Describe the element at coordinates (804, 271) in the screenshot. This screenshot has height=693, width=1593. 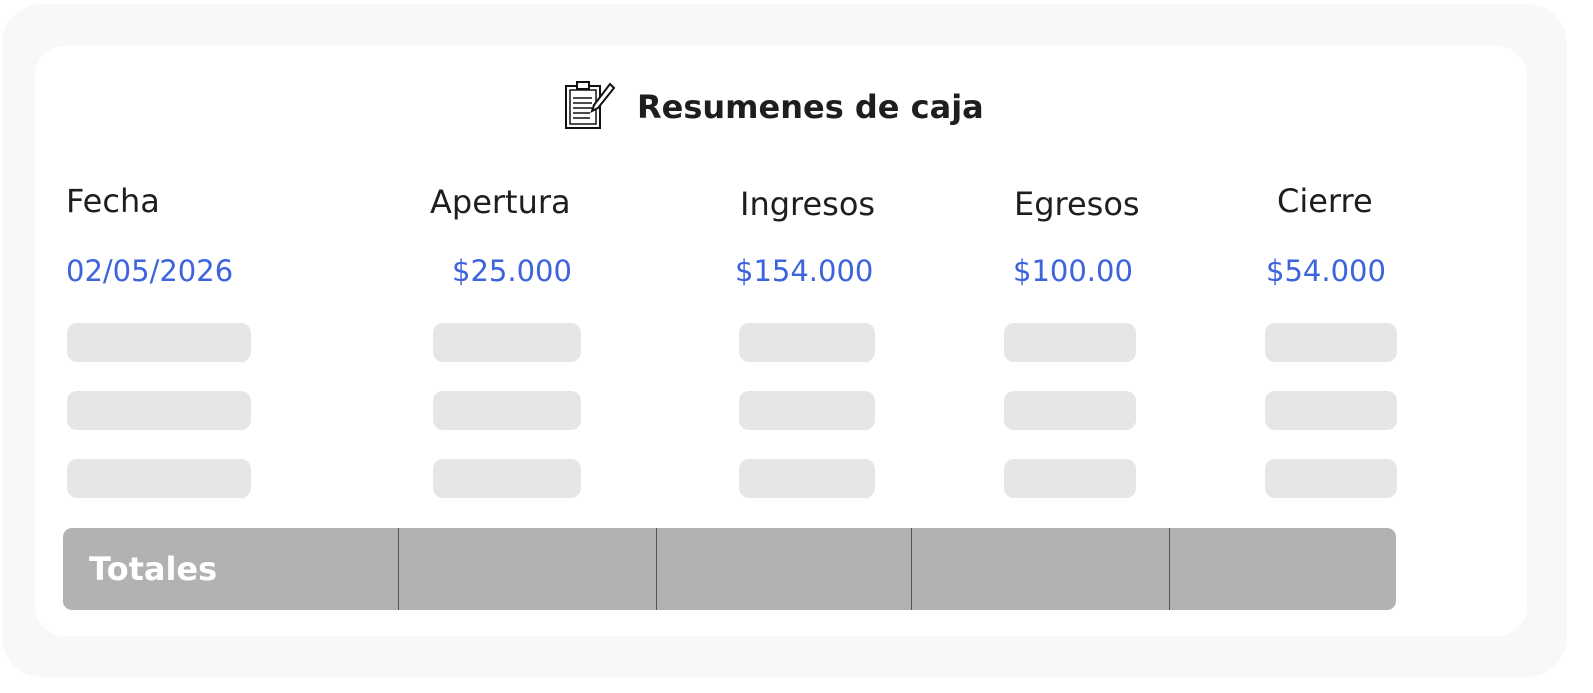
I see `cell-ingresos: $154.000` at that location.